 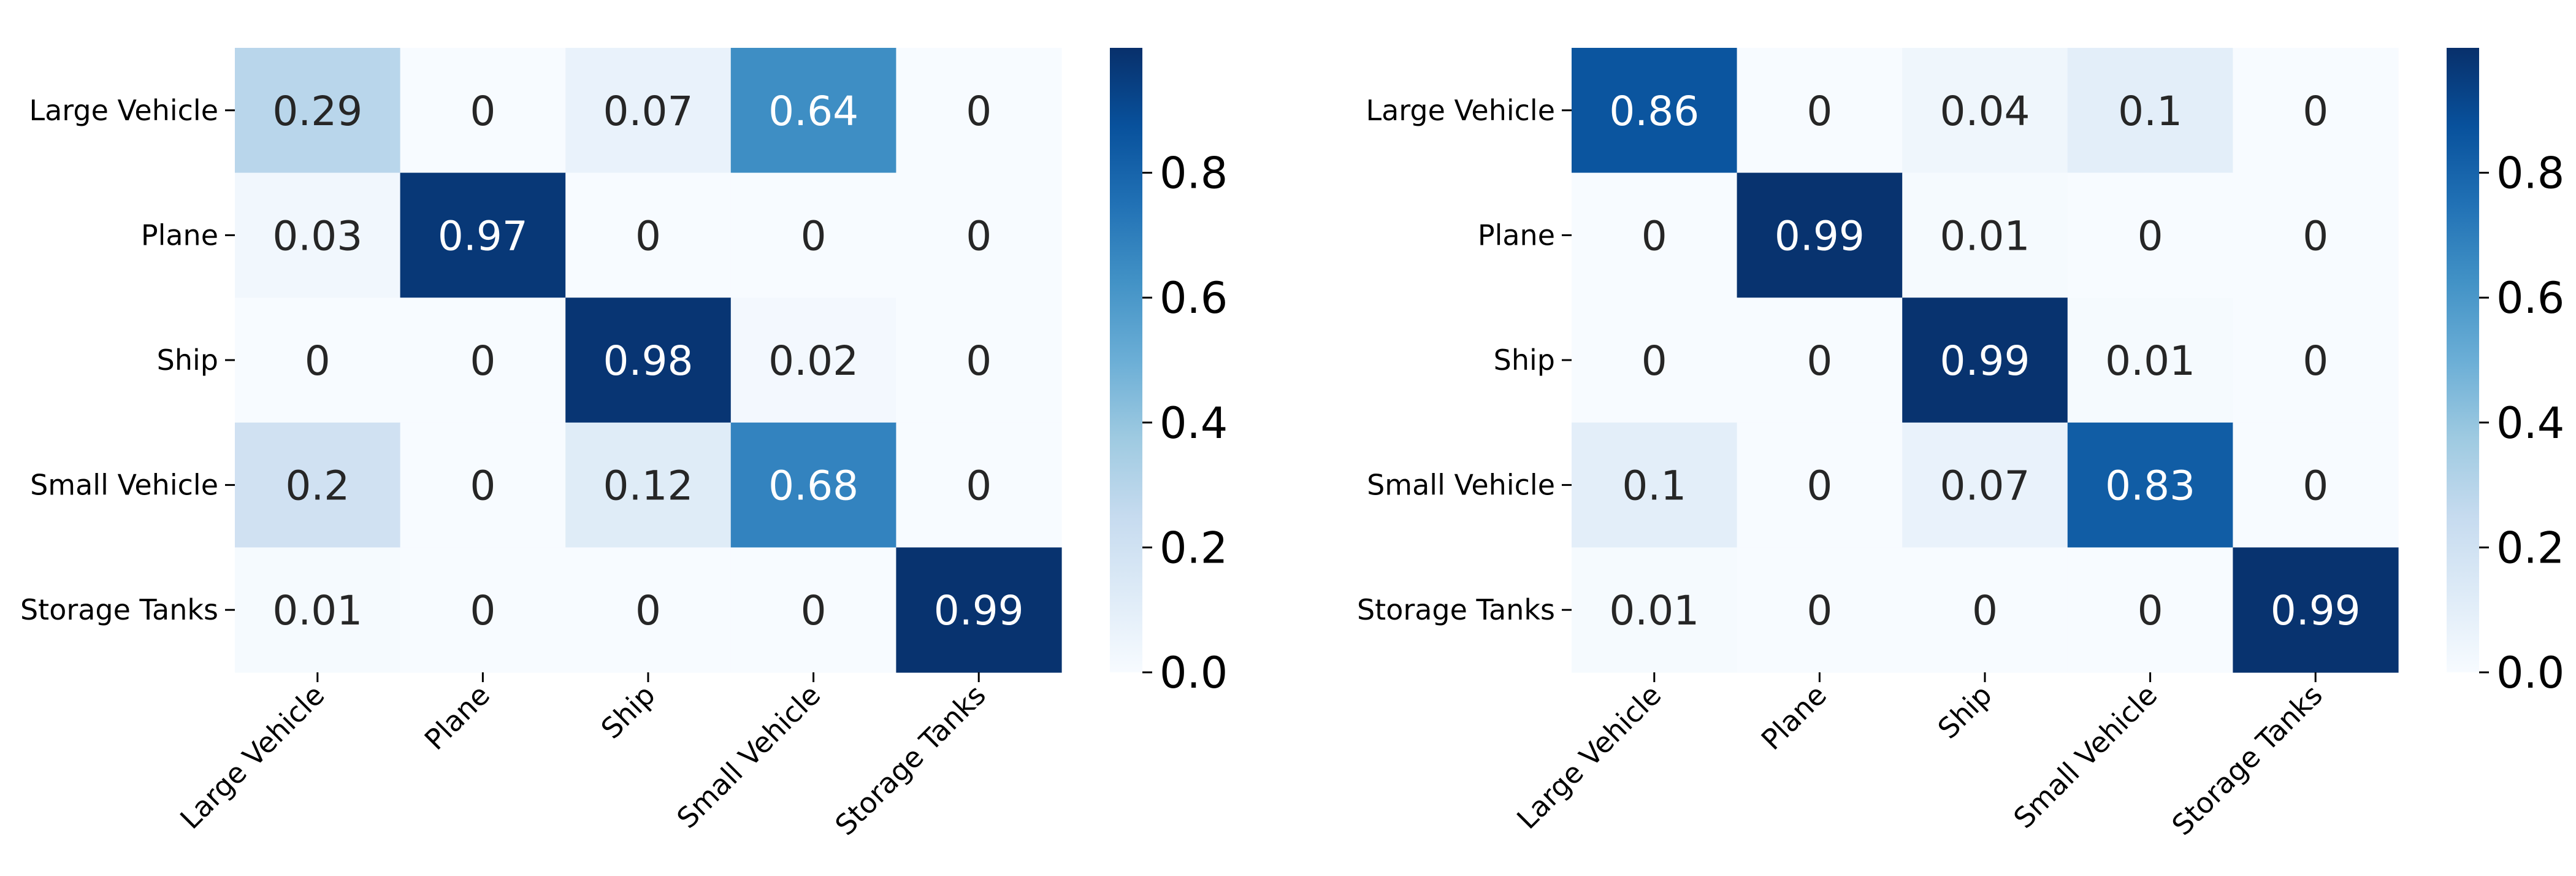 I want to click on cell-value-label: 0.98, so click(x=648, y=361).